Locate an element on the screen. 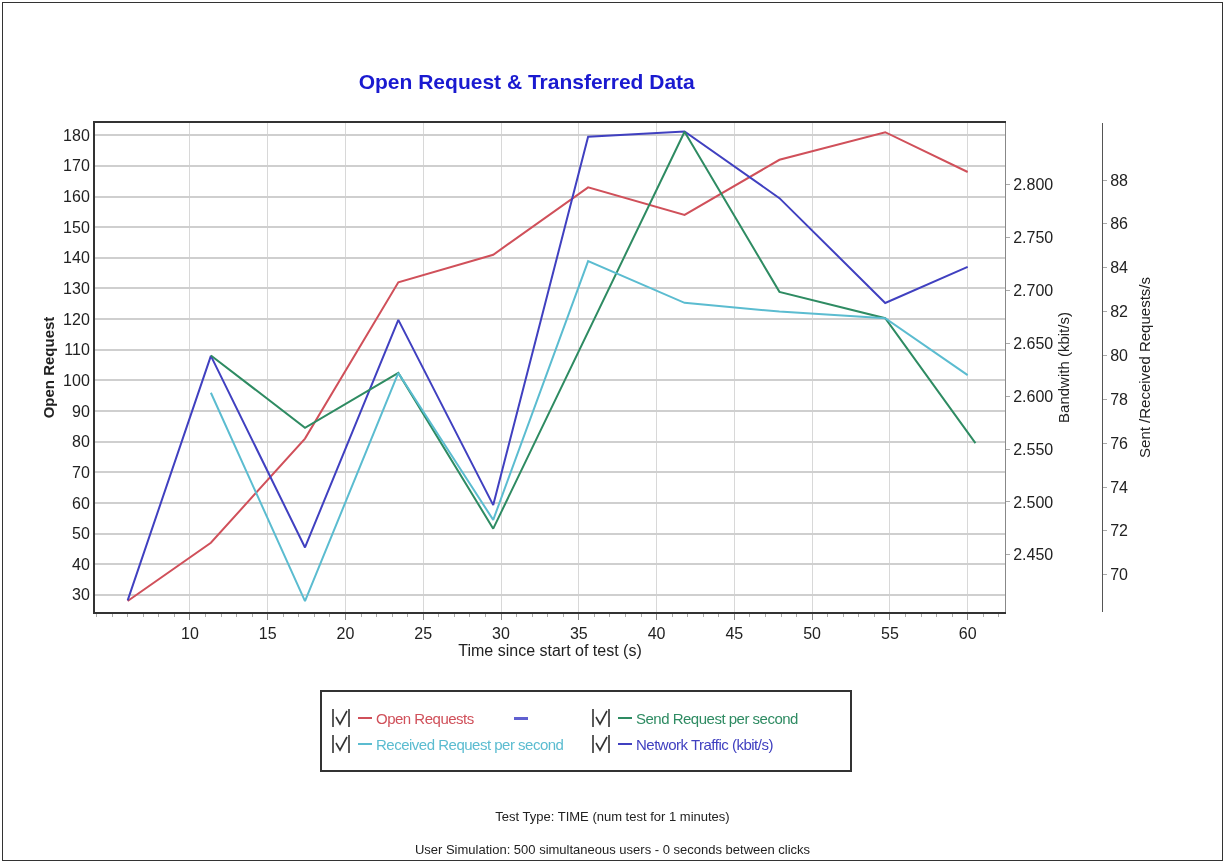  text: User Simulation: 500 simultaneous users - 0 seconds between clicks is located at coordinates (612, 850).